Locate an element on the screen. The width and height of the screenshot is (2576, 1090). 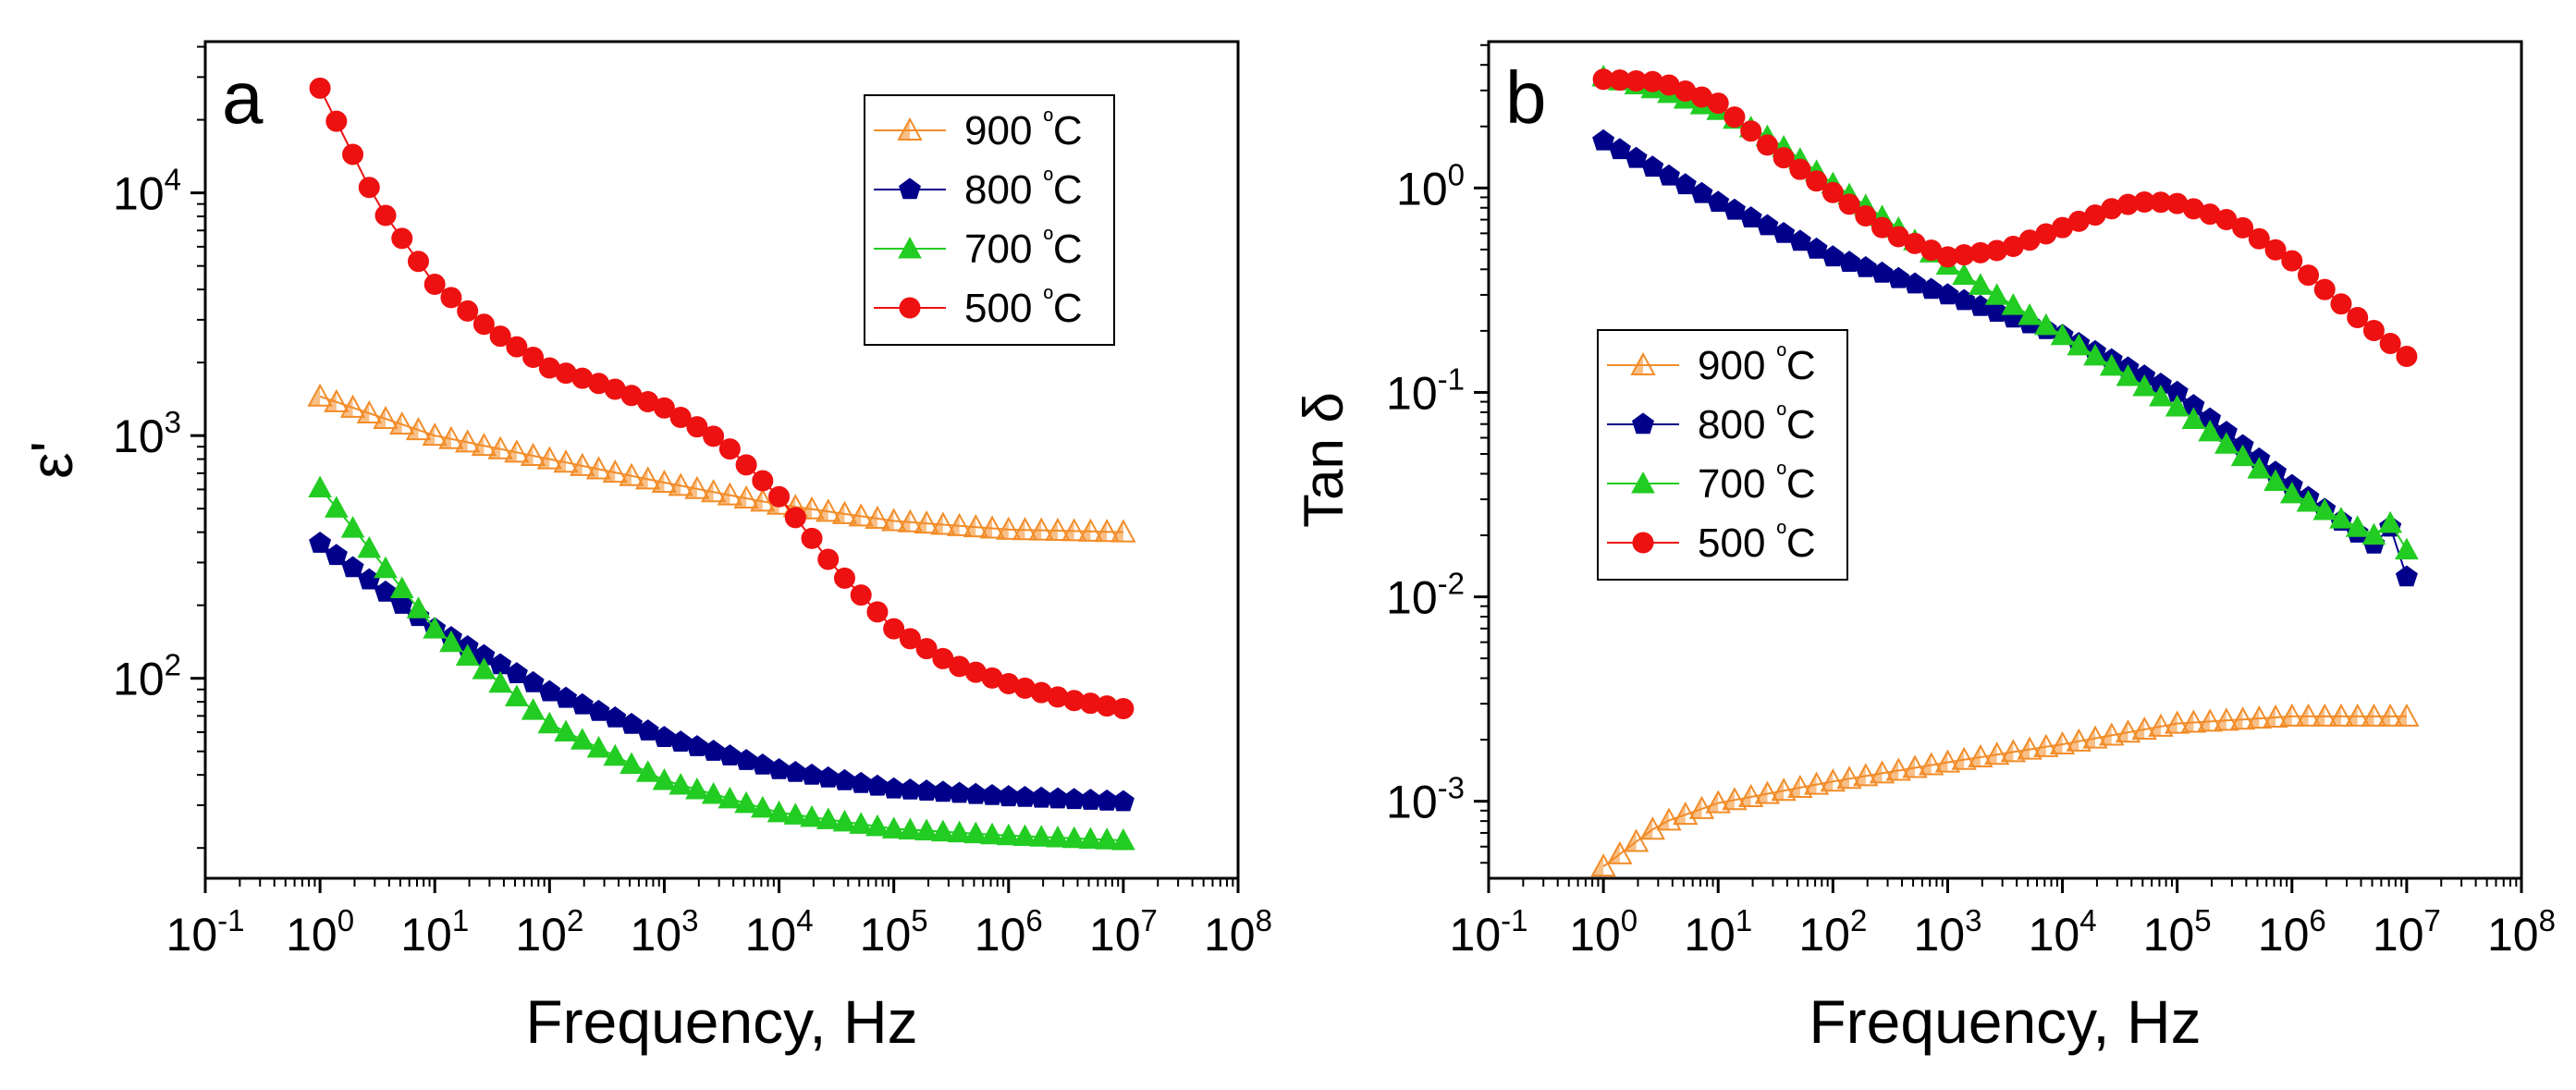
y-tick-label: 10² is located at coordinates (147, 676).